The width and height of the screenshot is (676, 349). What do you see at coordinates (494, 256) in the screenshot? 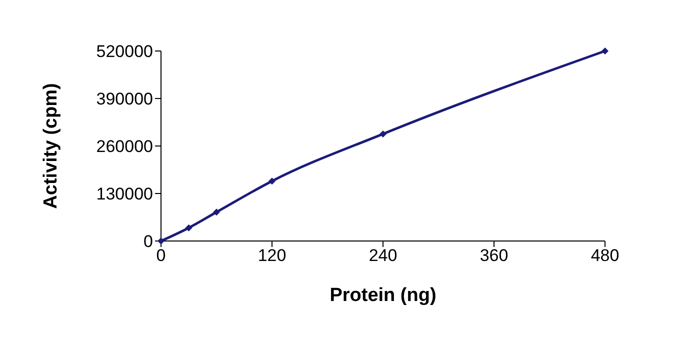
I see `x-tick-label: 360` at bounding box center [494, 256].